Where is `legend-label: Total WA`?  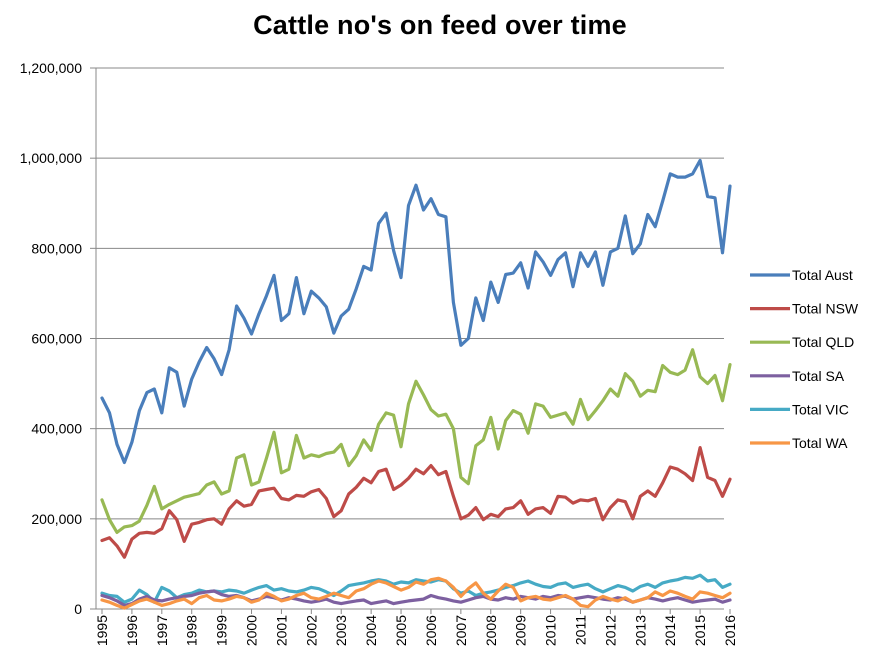 legend-label: Total WA is located at coordinates (820, 443).